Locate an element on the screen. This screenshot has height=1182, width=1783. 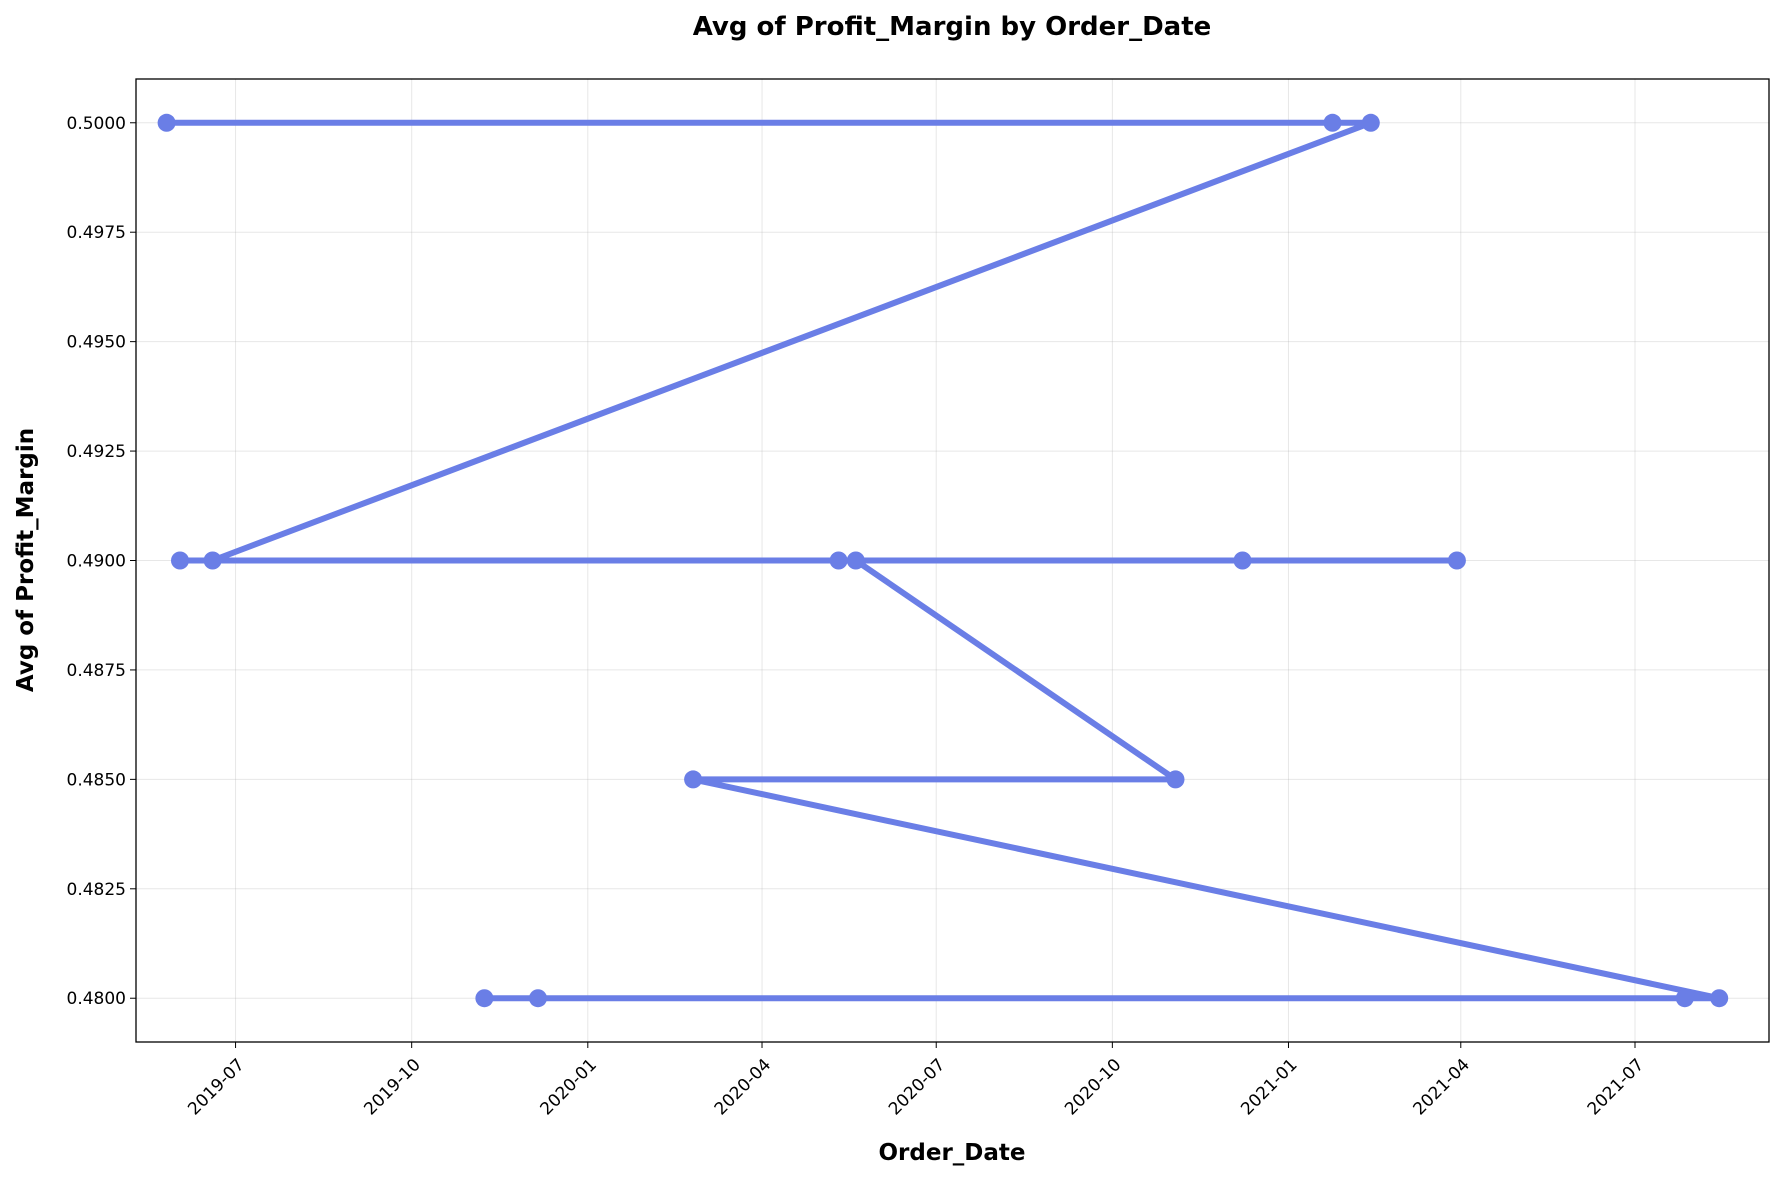
x-tick-label: 2020-10 is located at coordinates (1093, 1087).